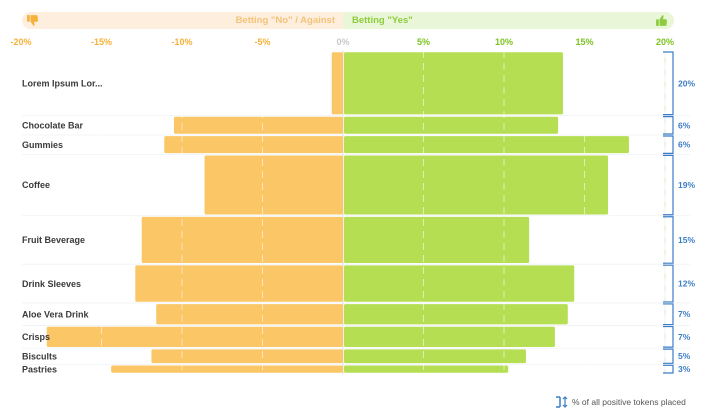 The height and width of the screenshot is (418, 713). What do you see at coordinates (53, 125) in the screenshot?
I see `category-label: Chocolate Bar` at bounding box center [53, 125].